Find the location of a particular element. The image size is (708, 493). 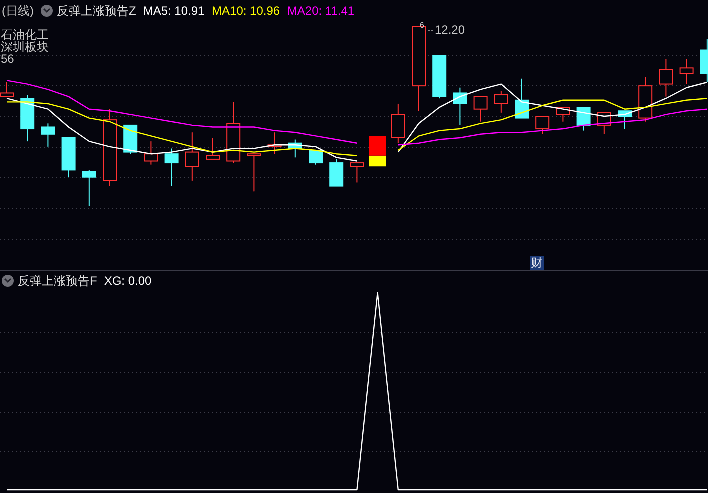

text: MA10: 10.96 is located at coordinates (246, 11).